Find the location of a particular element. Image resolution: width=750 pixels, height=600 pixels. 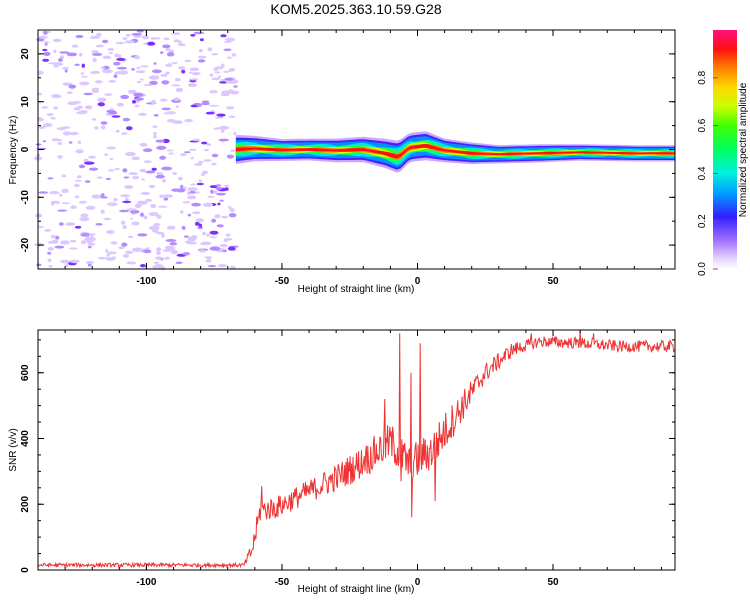

spectrogram-xtick-label: -50 is located at coordinates (282, 281).